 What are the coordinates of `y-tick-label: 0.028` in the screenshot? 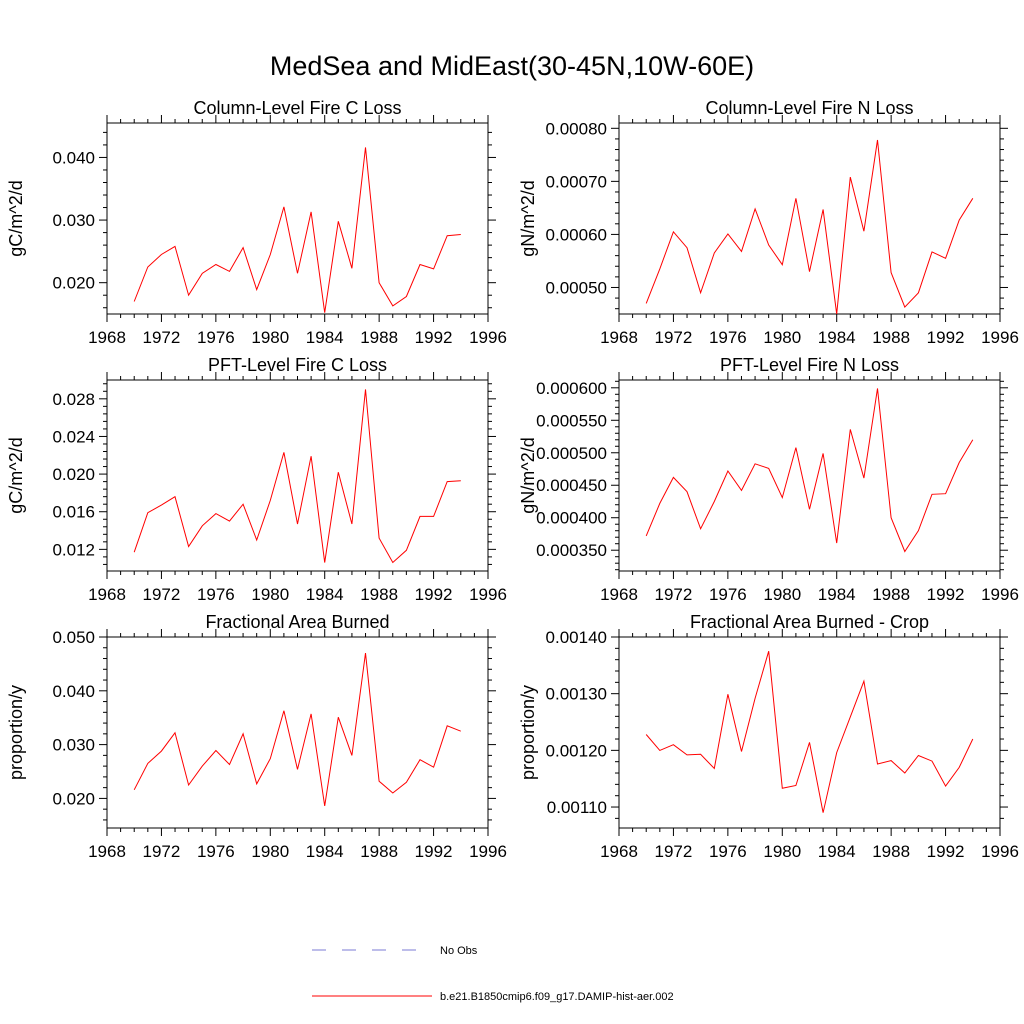 It's located at (73, 399).